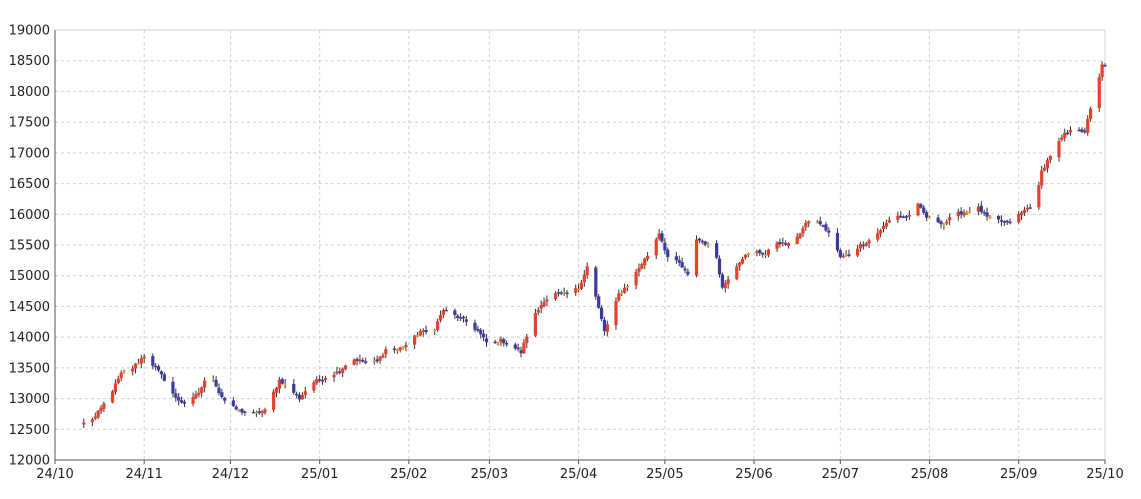 The width and height of the screenshot is (1141, 499). What do you see at coordinates (29, 31) in the screenshot?
I see `y-tick-label: 19000` at bounding box center [29, 31].